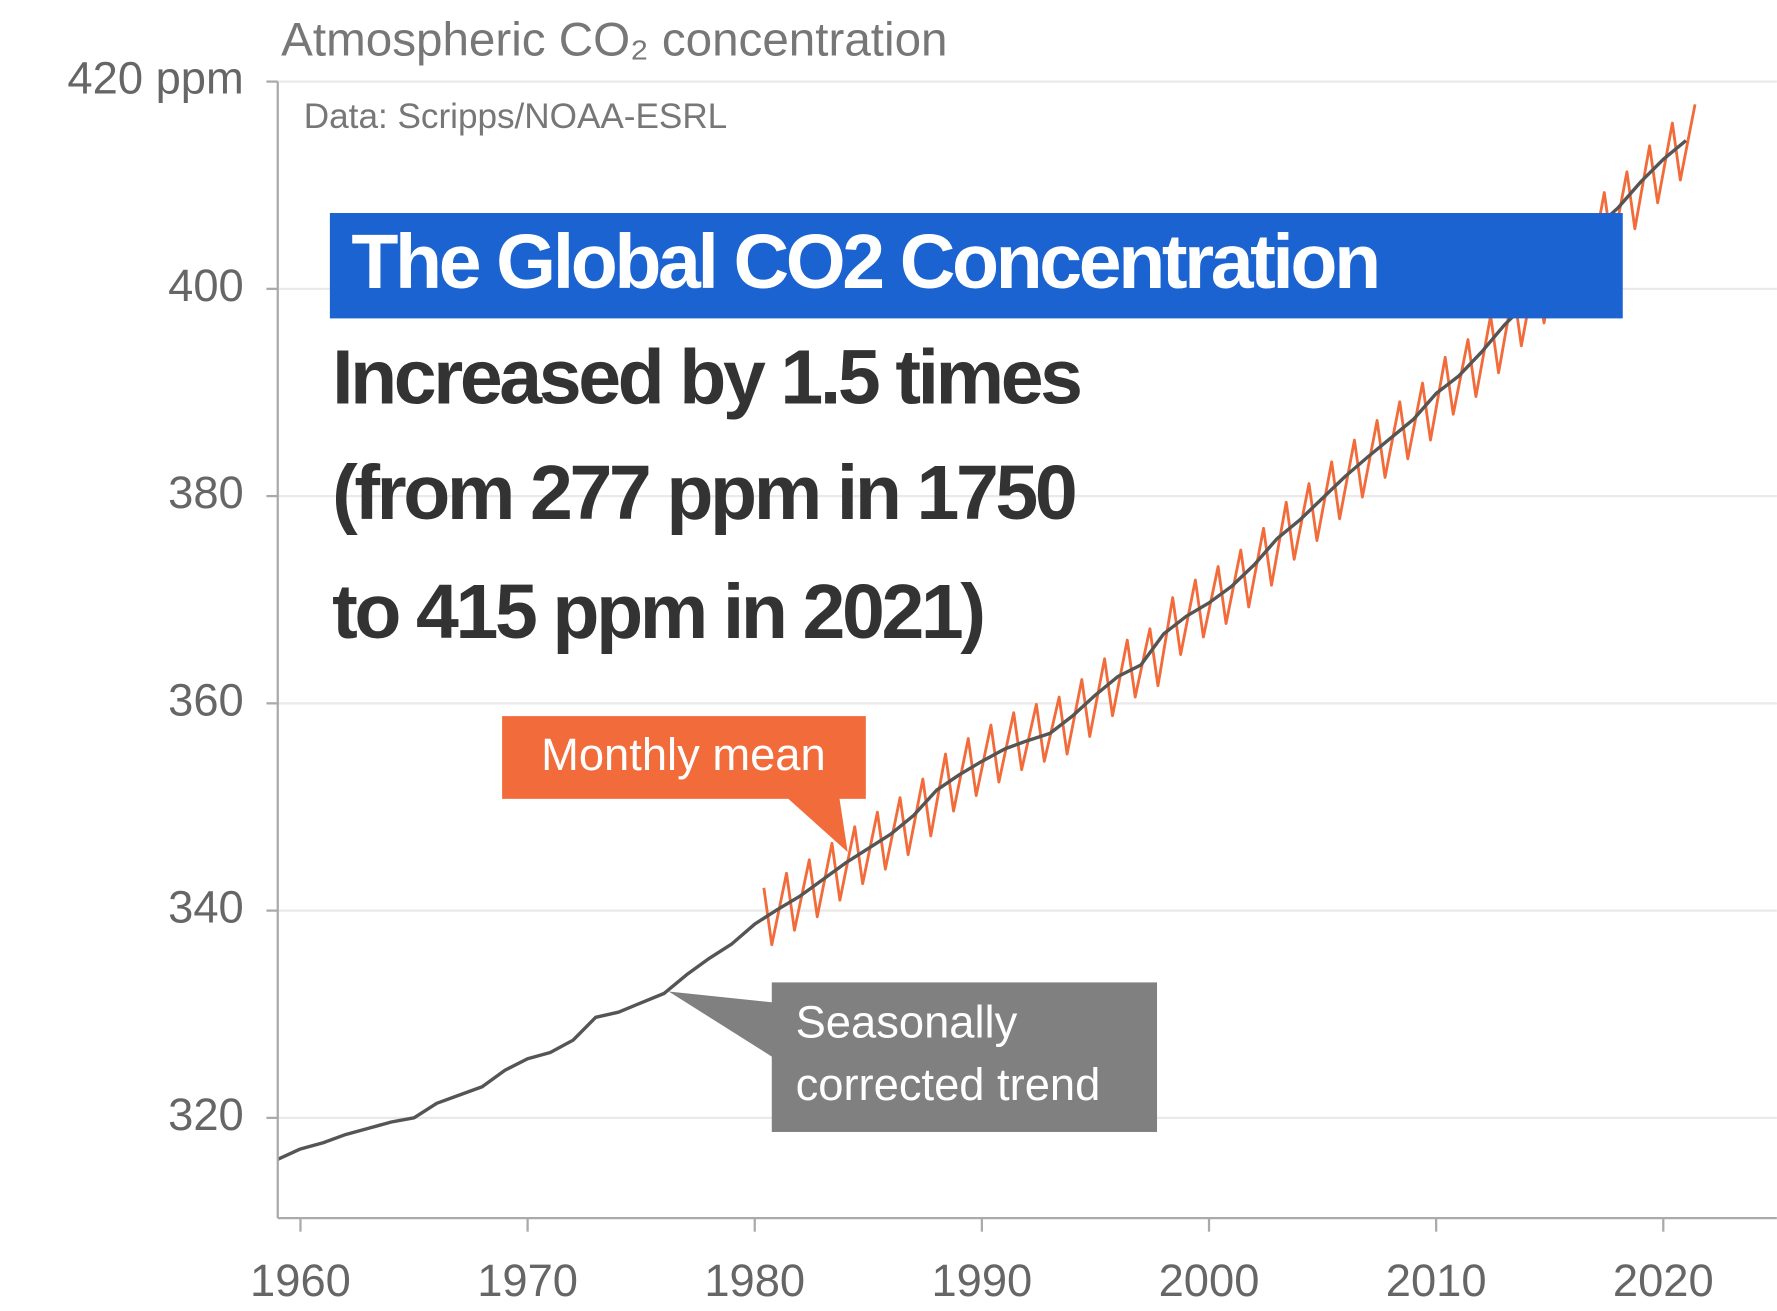 The height and width of the screenshot is (1311, 1777). What do you see at coordinates (515, 116) in the screenshot?
I see `chart-subtitle: Data: Scripps/NOAA-ESRL` at bounding box center [515, 116].